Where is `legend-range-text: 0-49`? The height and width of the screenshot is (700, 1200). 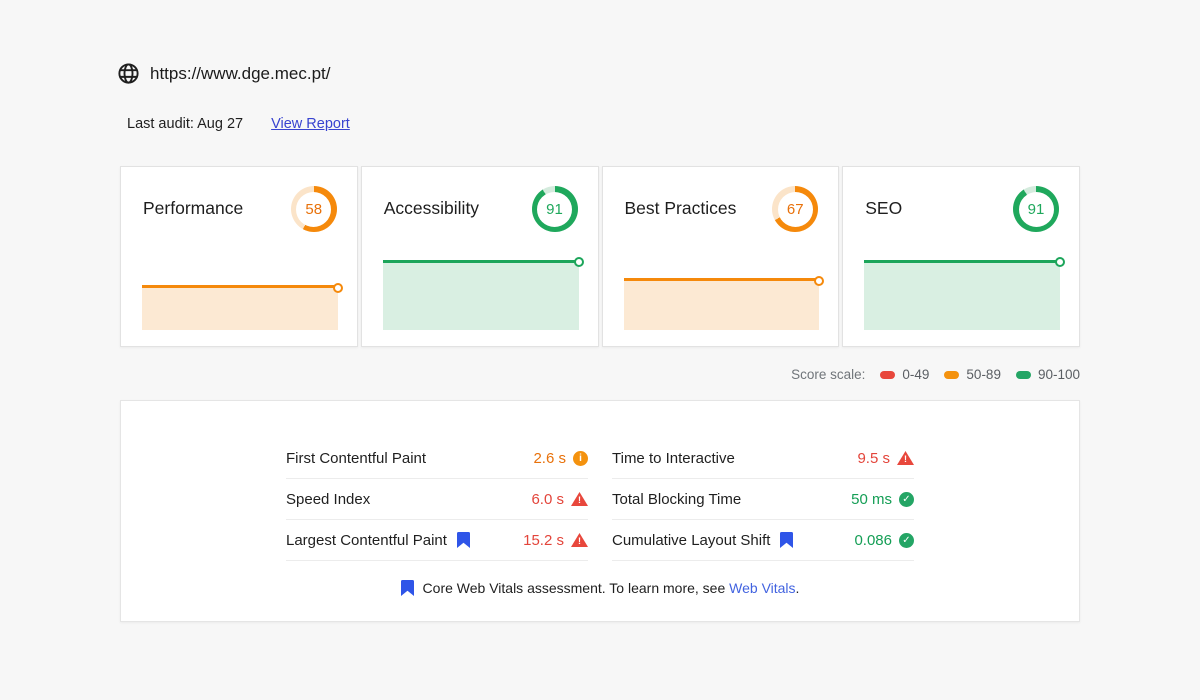
legend-range-text: 0-49 is located at coordinates (916, 374).